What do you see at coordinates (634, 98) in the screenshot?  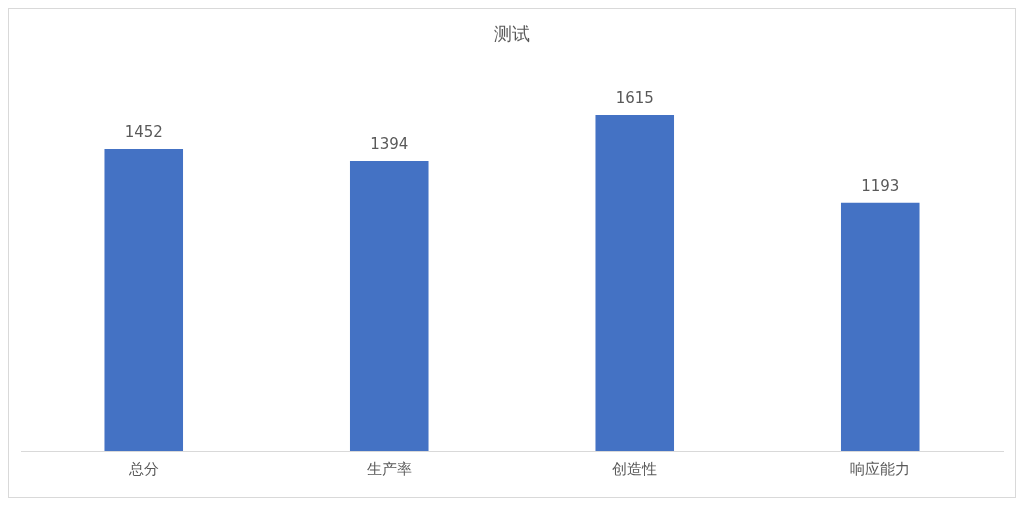 I see `data-label: 1615` at bounding box center [634, 98].